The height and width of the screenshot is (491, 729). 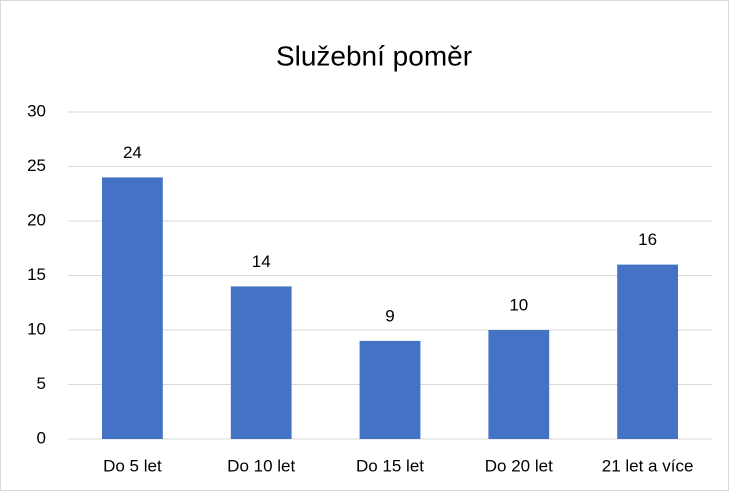 What do you see at coordinates (36, 274) in the screenshot?
I see `y-tick-label: 15` at bounding box center [36, 274].